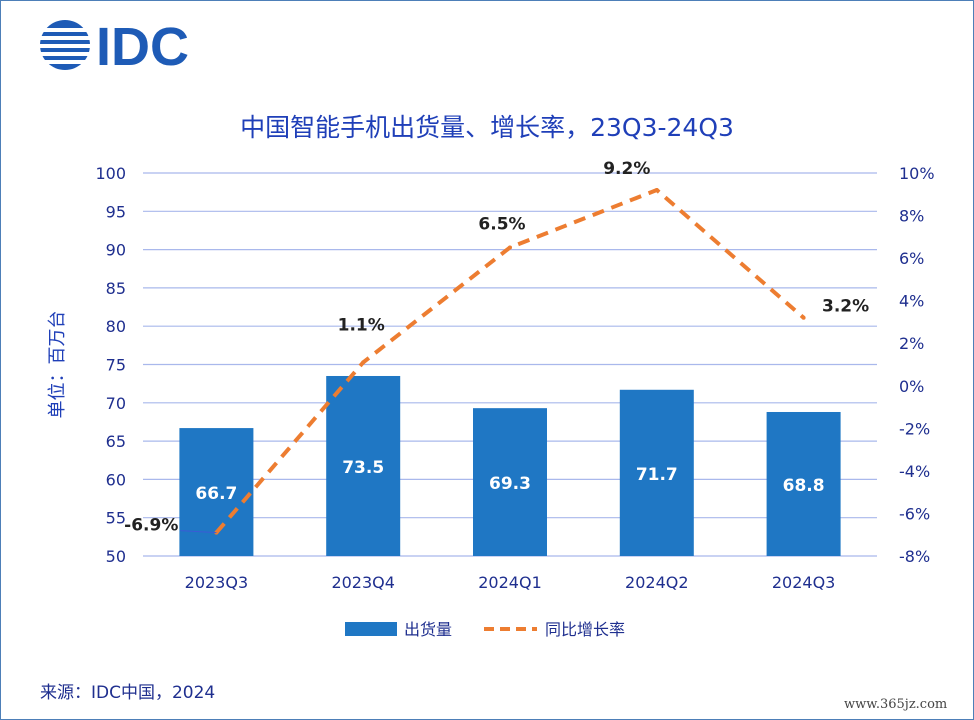 The width and height of the screenshot is (974, 720). Describe the element at coordinates (804, 582) in the screenshot. I see `x-tick-label: 2024Q3` at that location.